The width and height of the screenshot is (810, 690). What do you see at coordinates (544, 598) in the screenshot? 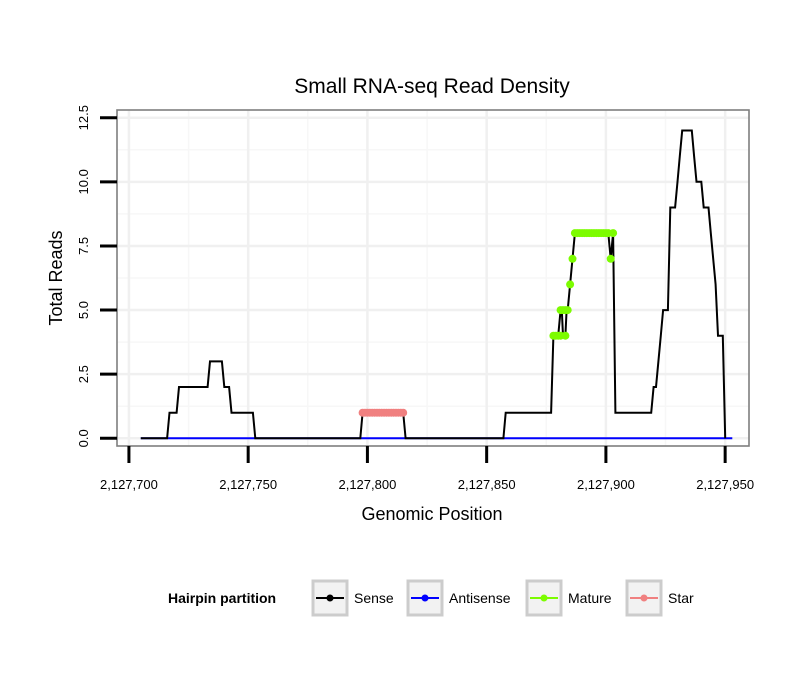
I see `legend-dot-mature` at bounding box center [544, 598].